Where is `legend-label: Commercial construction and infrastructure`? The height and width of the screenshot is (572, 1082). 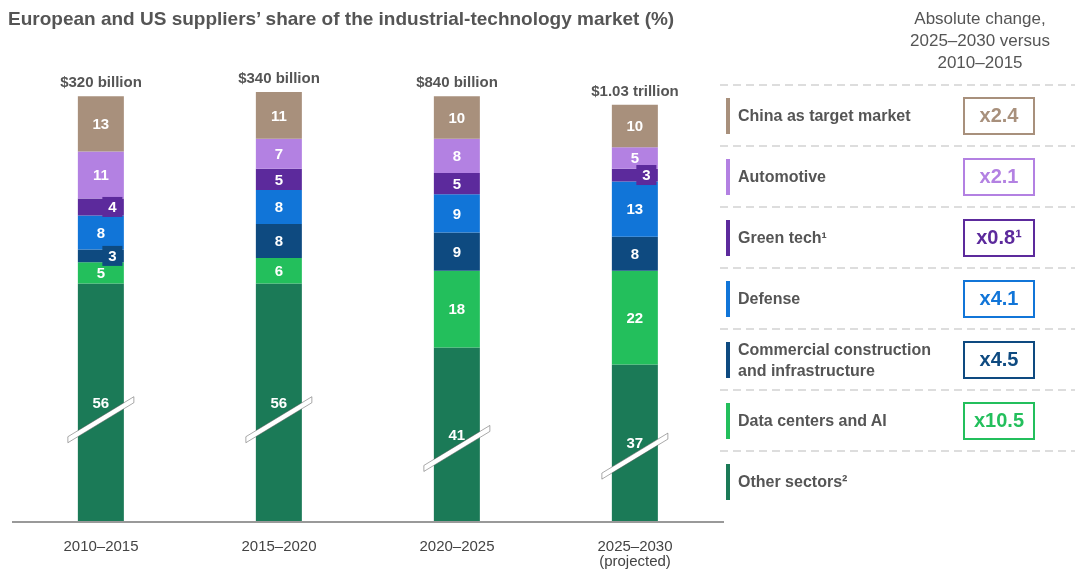
legend-label: Commercial construction and infrastructure is located at coordinates (835, 360).